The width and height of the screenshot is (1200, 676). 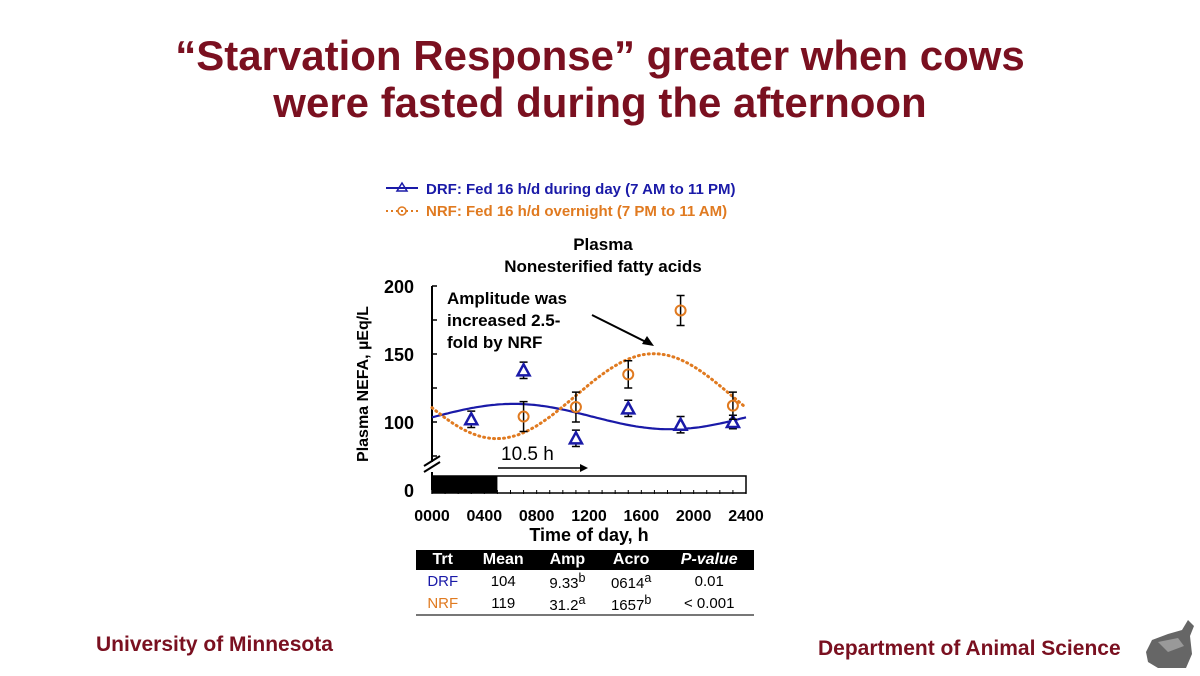 What do you see at coordinates (363, 384) in the screenshot?
I see `y-axis-label: Plasma NEFA, µEq/L` at bounding box center [363, 384].